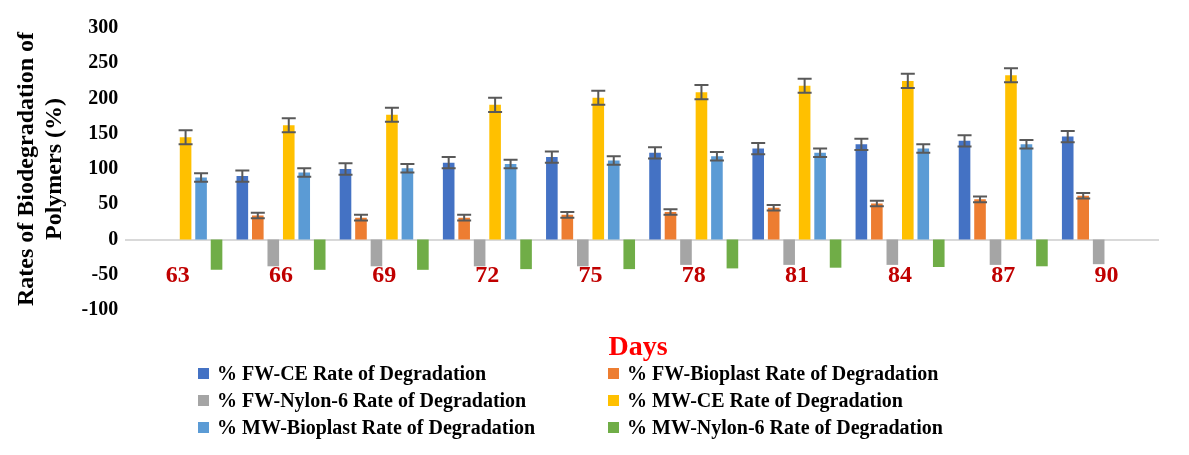 Image resolution: width=1189 pixels, height=455 pixels. What do you see at coordinates (105, 272) in the screenshot?
I see `y-tick-label: -50` at bounding box center [105, 272].